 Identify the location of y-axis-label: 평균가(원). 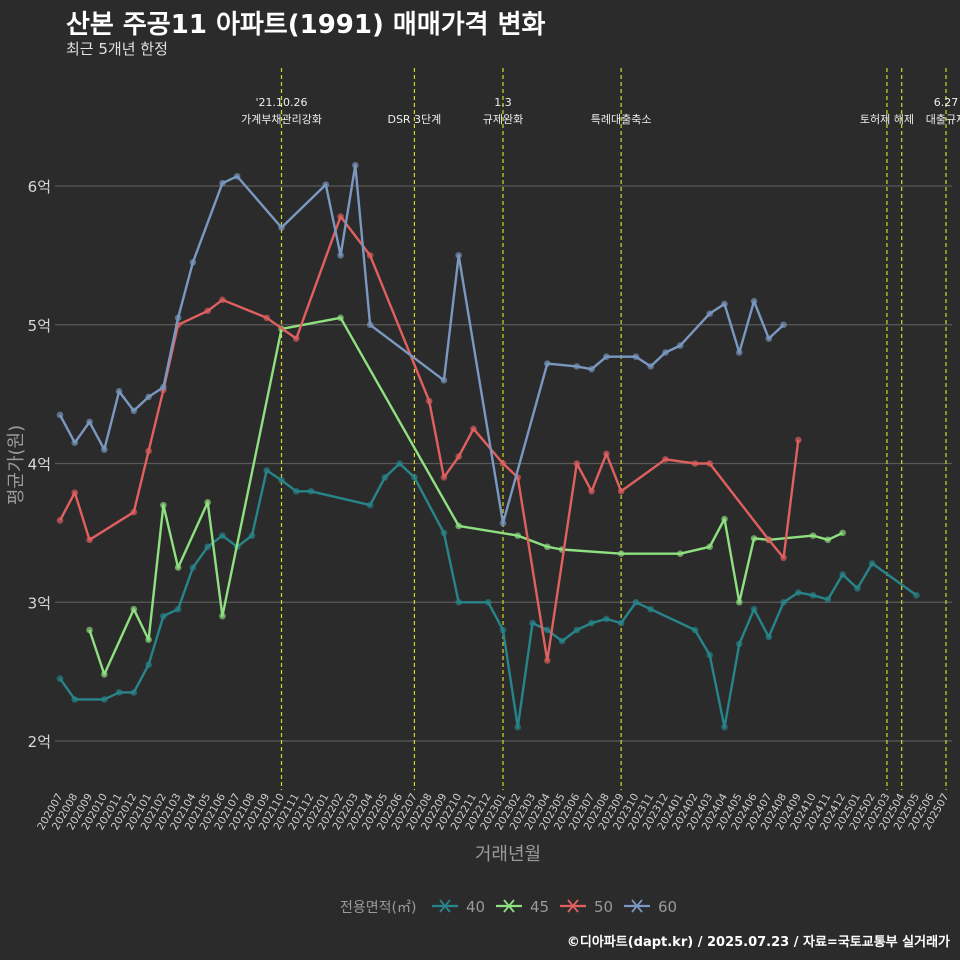
(16, 465).